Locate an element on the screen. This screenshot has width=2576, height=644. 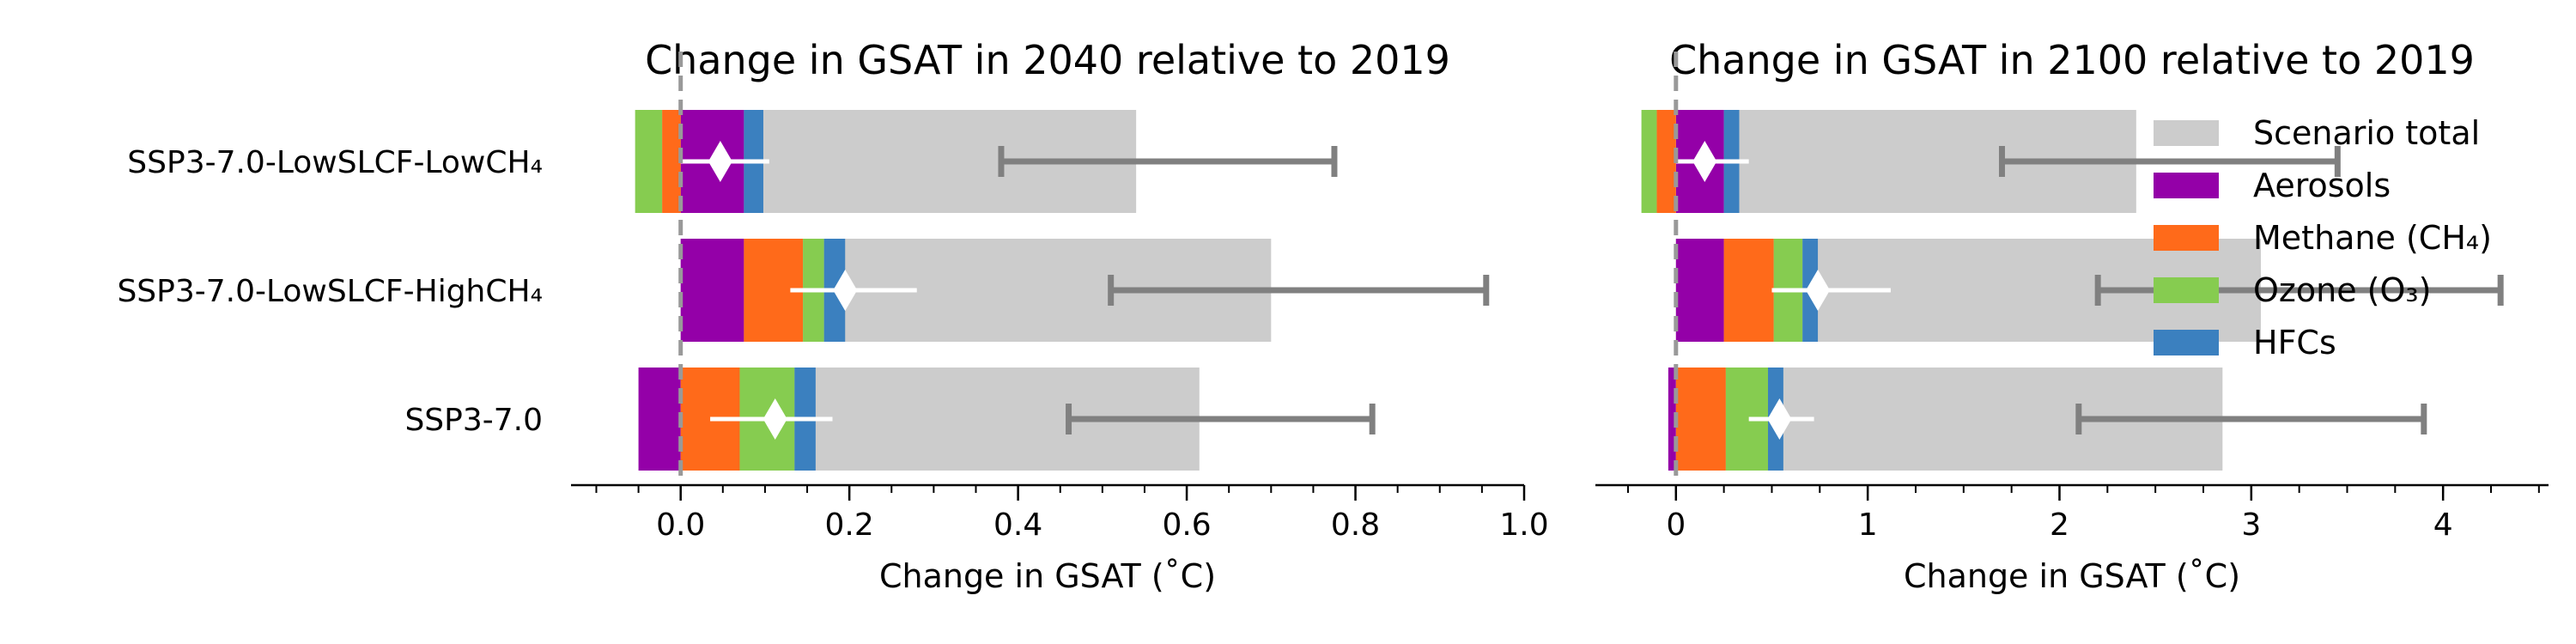
x-tick-label: 2 is located at coordinates (2060, 525).